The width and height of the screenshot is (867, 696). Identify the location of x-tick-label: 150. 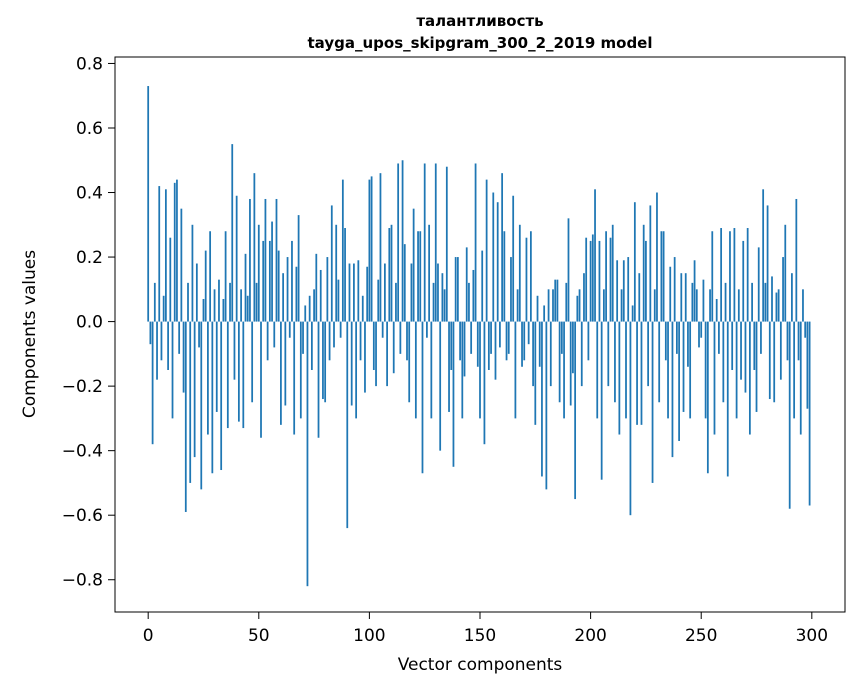
(480, 636).